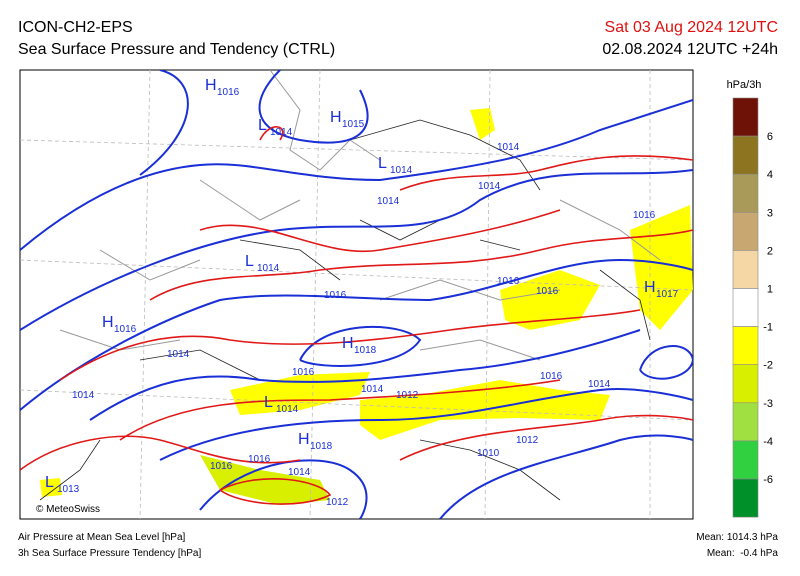 The image size is (800, 576). Describe the element at coordinates (768, 366) in the screenshot. I see `legend-label: -2` at that location.